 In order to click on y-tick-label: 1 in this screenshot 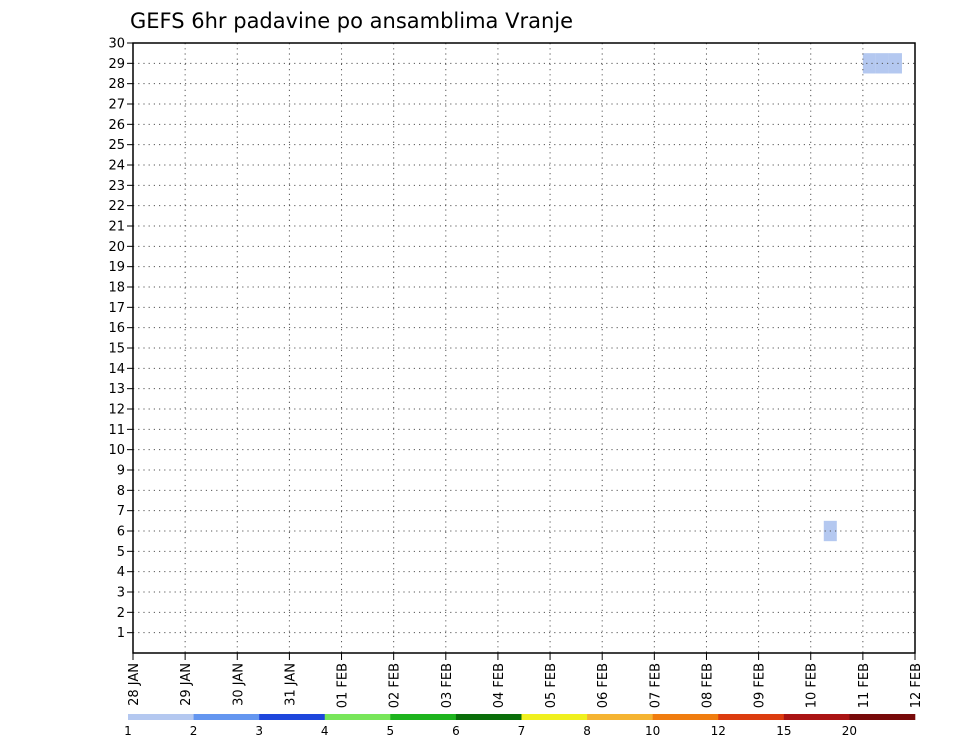, I will do `click(121, 633)`.